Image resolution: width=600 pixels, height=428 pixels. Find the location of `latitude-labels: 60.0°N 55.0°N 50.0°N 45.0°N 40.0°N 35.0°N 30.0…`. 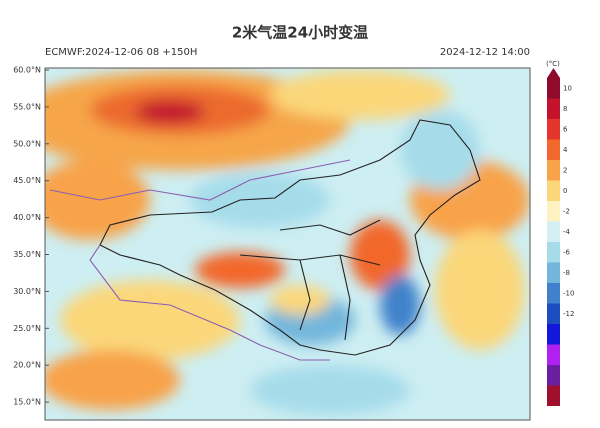

latitude-labels: 60.0°N 55.0°N 50.0°N 45.0°N 40.0°N 35.0°N 30.0… is located at coordinates (31, 236).